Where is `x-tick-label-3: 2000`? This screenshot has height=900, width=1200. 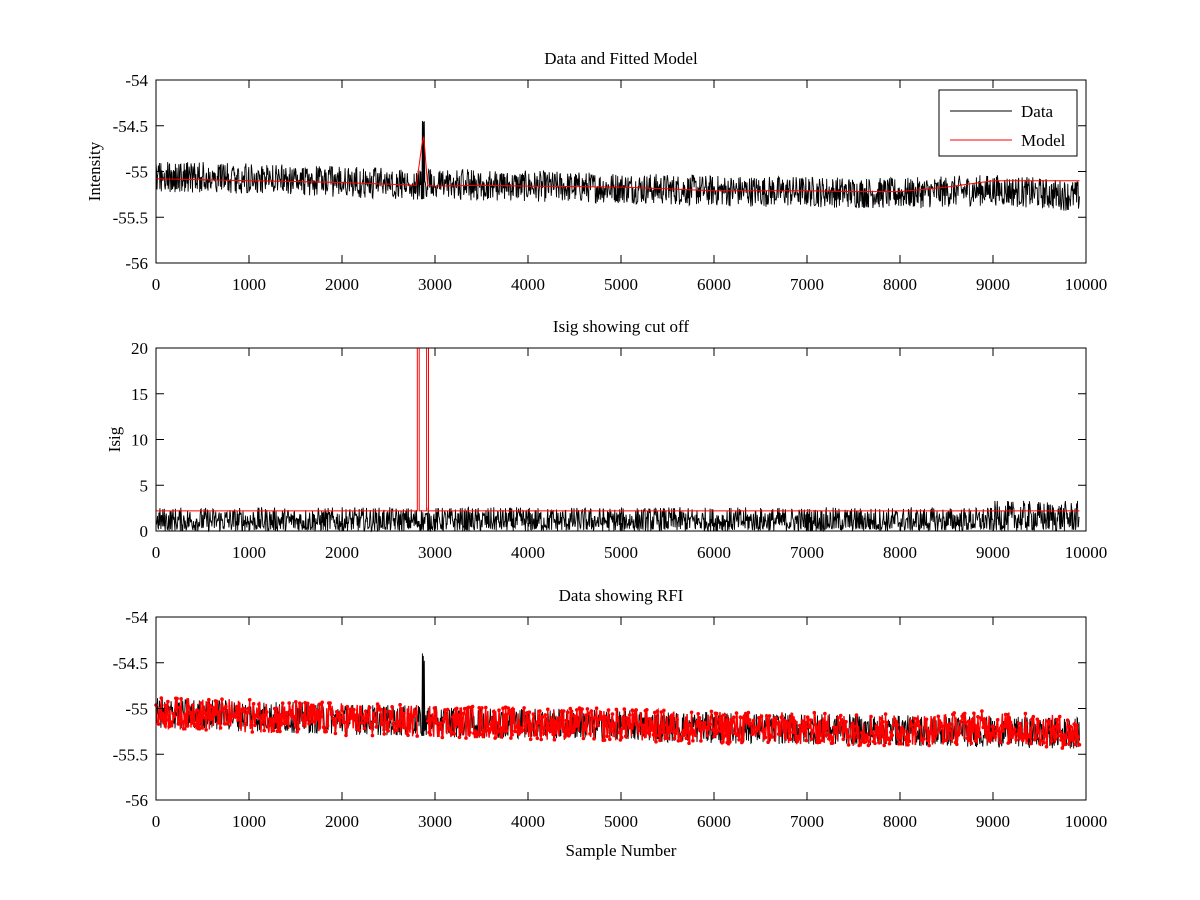 x-tick-label-3: 2000 is located at coordinates (342, 821).